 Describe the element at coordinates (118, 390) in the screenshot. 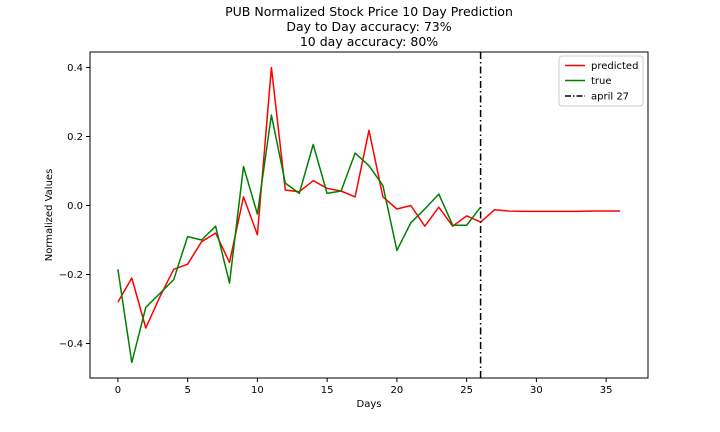

I see `x-tick-label: 0` at that location.